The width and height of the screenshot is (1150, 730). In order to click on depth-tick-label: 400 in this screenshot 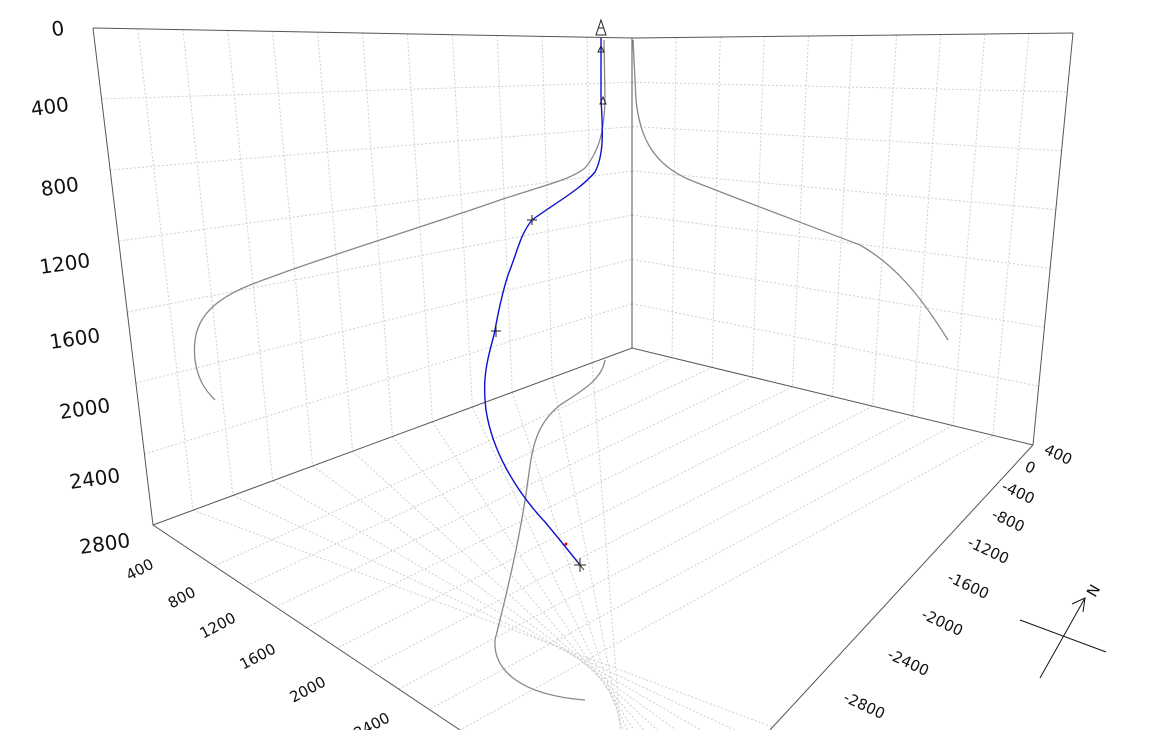, I will do `click(49, 106)`.